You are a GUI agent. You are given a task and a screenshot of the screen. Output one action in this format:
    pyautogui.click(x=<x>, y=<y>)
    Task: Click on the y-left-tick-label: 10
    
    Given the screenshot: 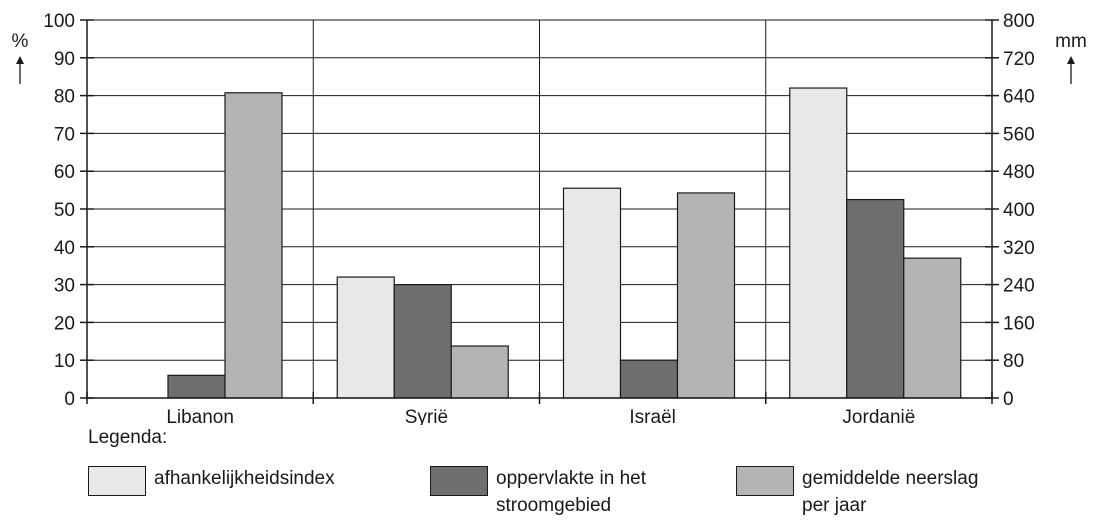 What is the action you would take?
    pyautogui.click(x=64, y=361)
    